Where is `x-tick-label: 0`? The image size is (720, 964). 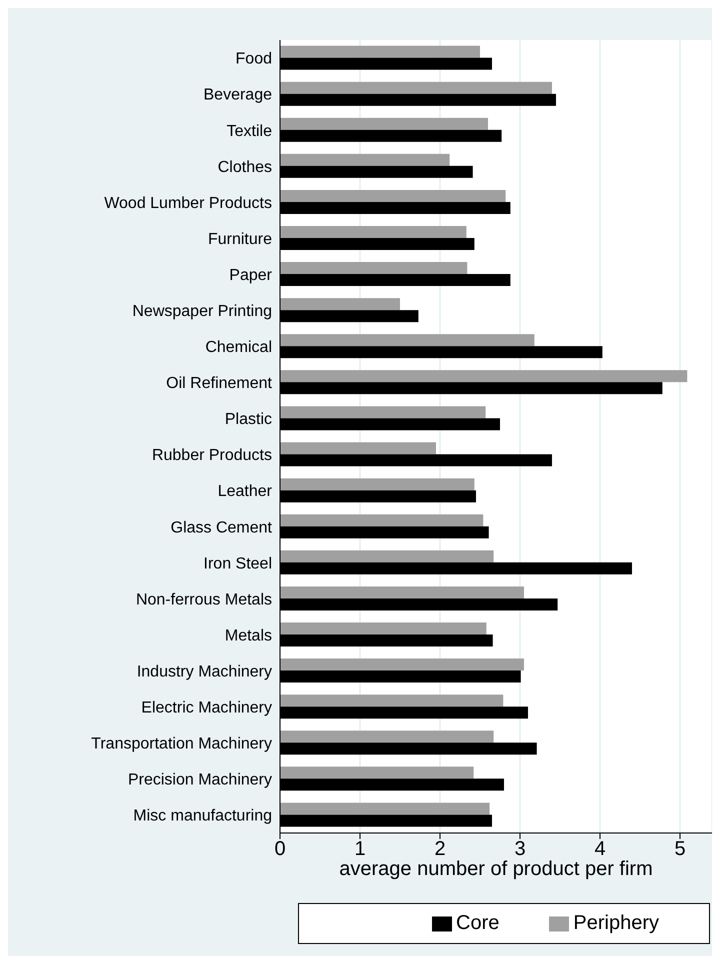 x-tick-label: 0 is located at coordinates (280, 849).